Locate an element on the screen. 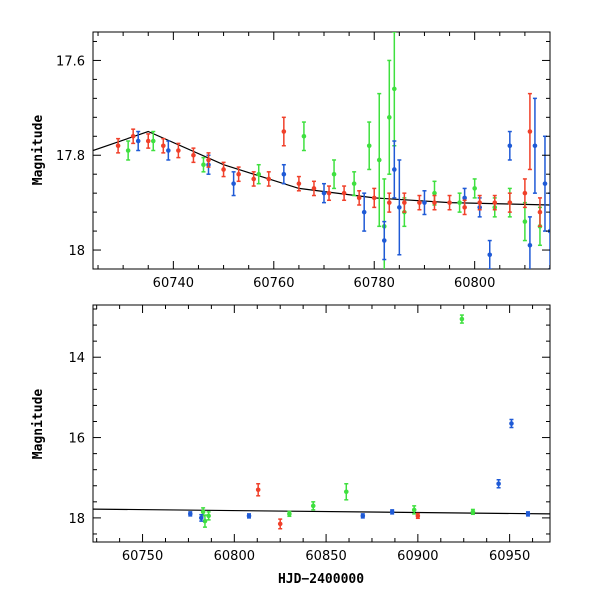 The height and width of the screenshot is (600, 600). x-tick-label: 60760 is located at coordinates (273, 283).